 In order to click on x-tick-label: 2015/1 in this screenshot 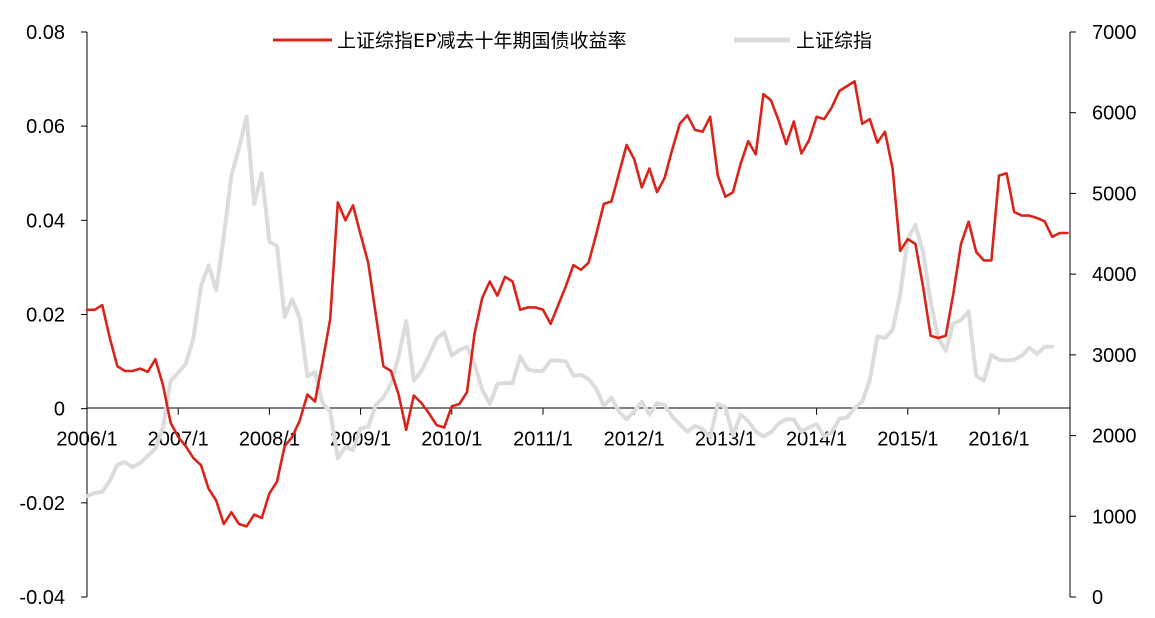, I will do `click(907, 440)`.